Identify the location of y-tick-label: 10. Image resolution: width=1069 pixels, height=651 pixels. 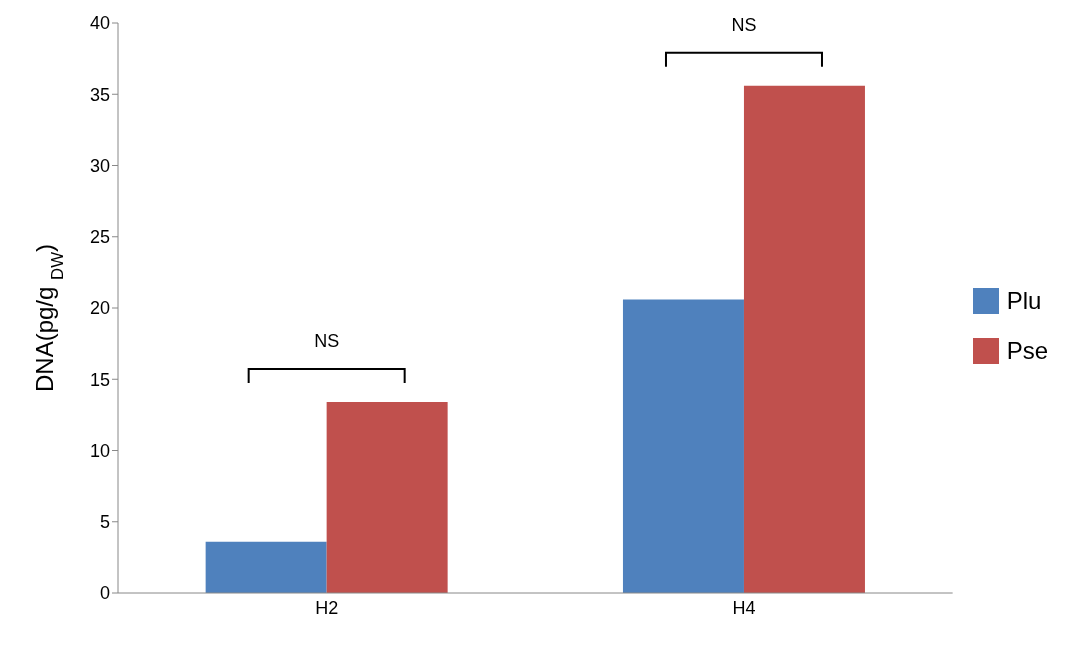
(99, 450).